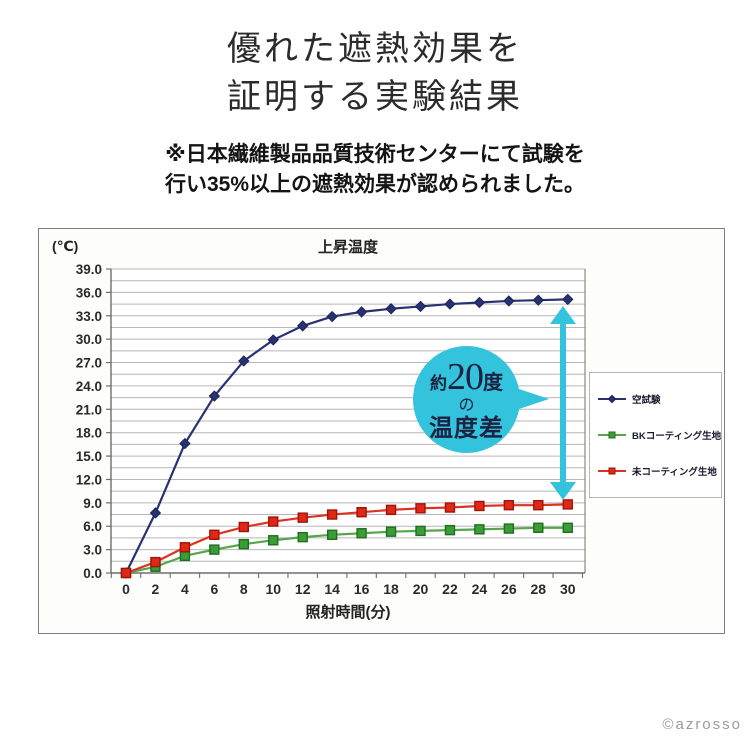  Describe the element at coordinates (466, 405) in the screenshot. I see `callout-line2: の` at that location.